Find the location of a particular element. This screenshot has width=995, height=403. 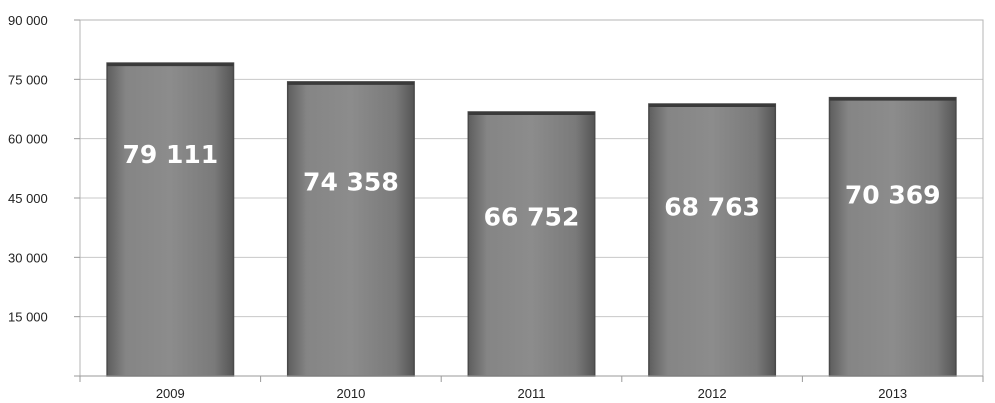

x-tick-label: 2013 is located at coordinates (892, 393).